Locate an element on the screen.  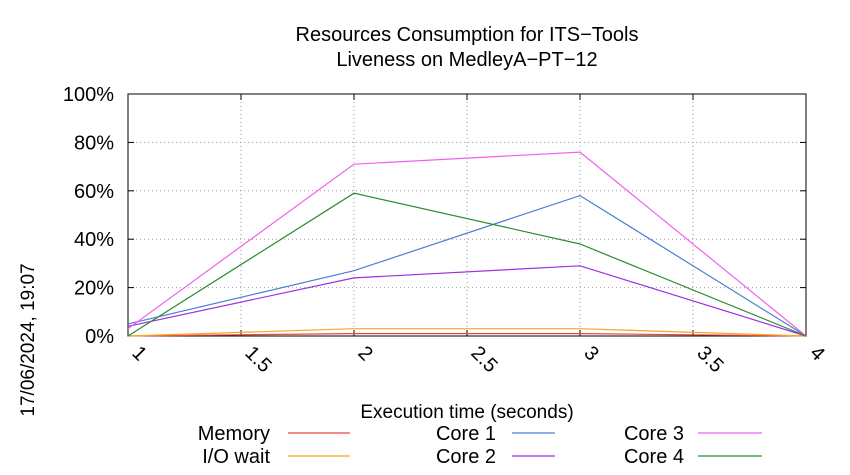
y-tick-label: 0% is located at coordinates (99, 337).